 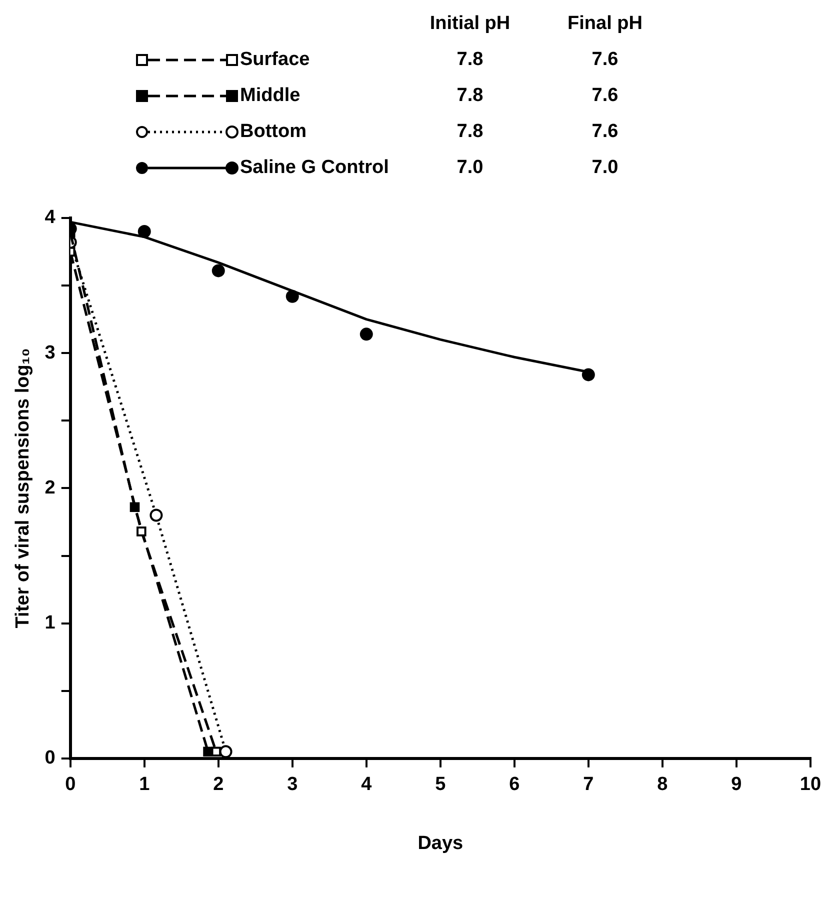 I want to click on y-tick-label: 0, so click(x=50, y=758).